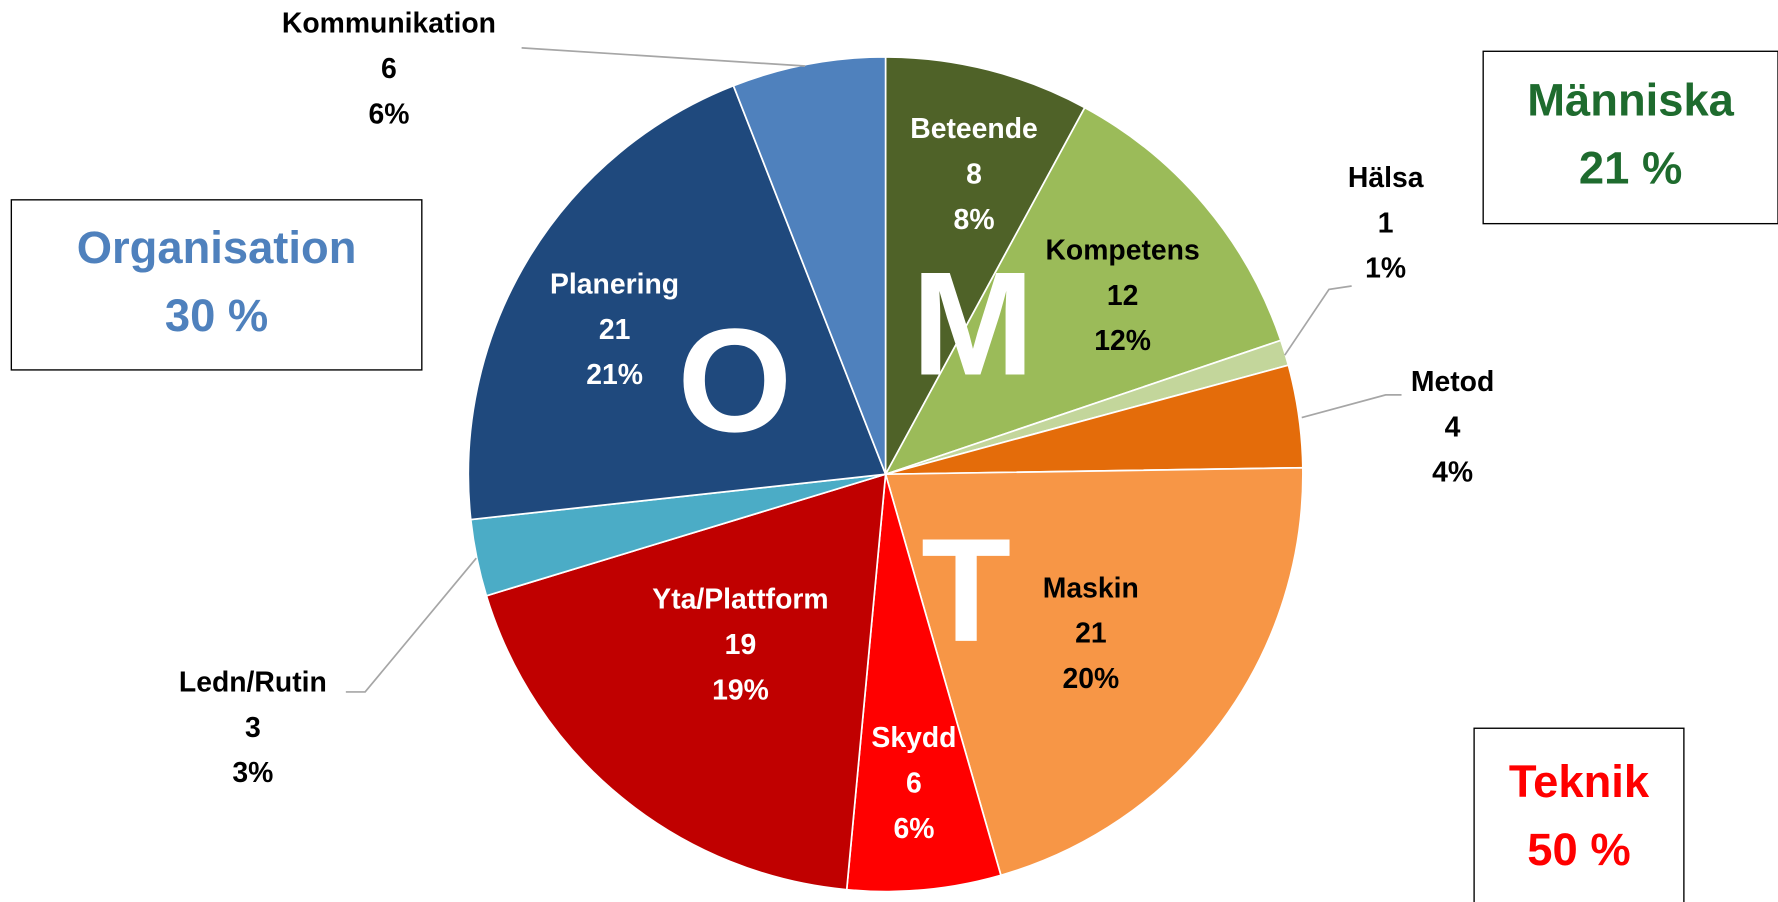 The height and width of the screenshot is (902, 1778). What do you see at coordinates (1578, 849) in the screenshot?
I see `group-share: 50 %` at bounding box center [1578, 849].